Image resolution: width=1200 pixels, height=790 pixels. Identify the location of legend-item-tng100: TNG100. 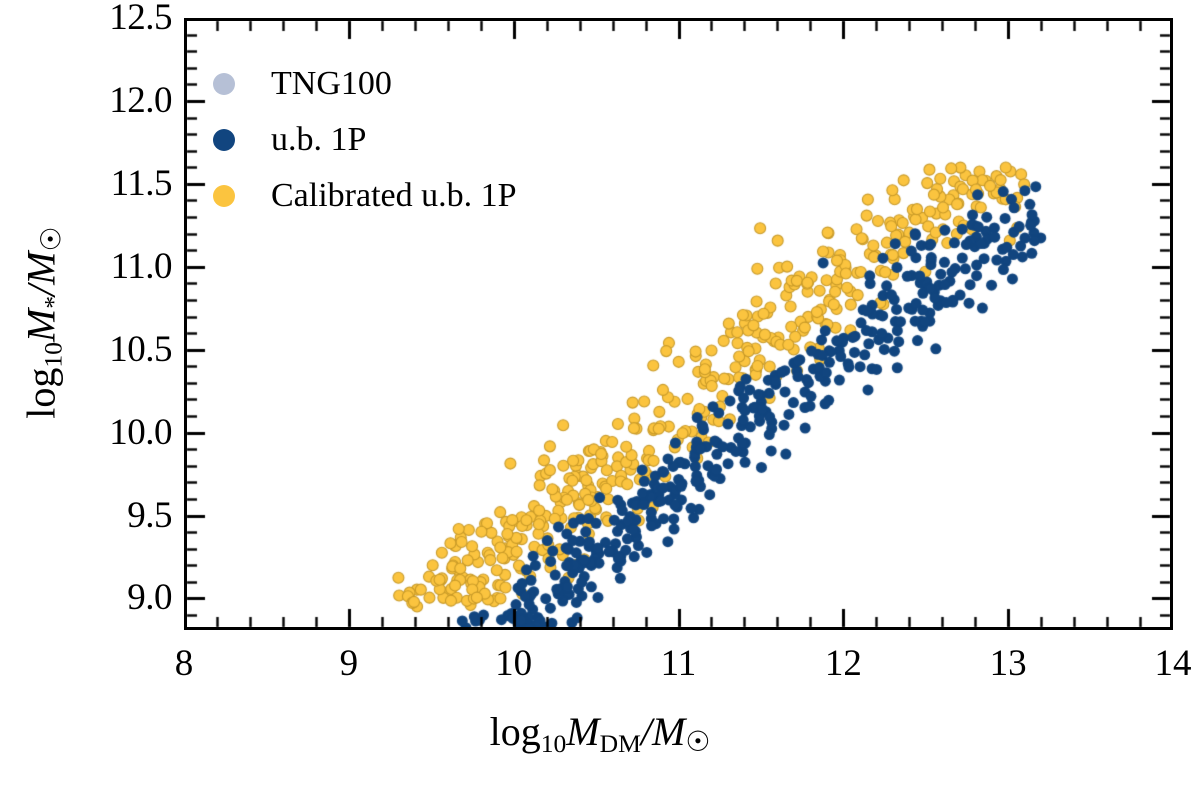
(365, 84).